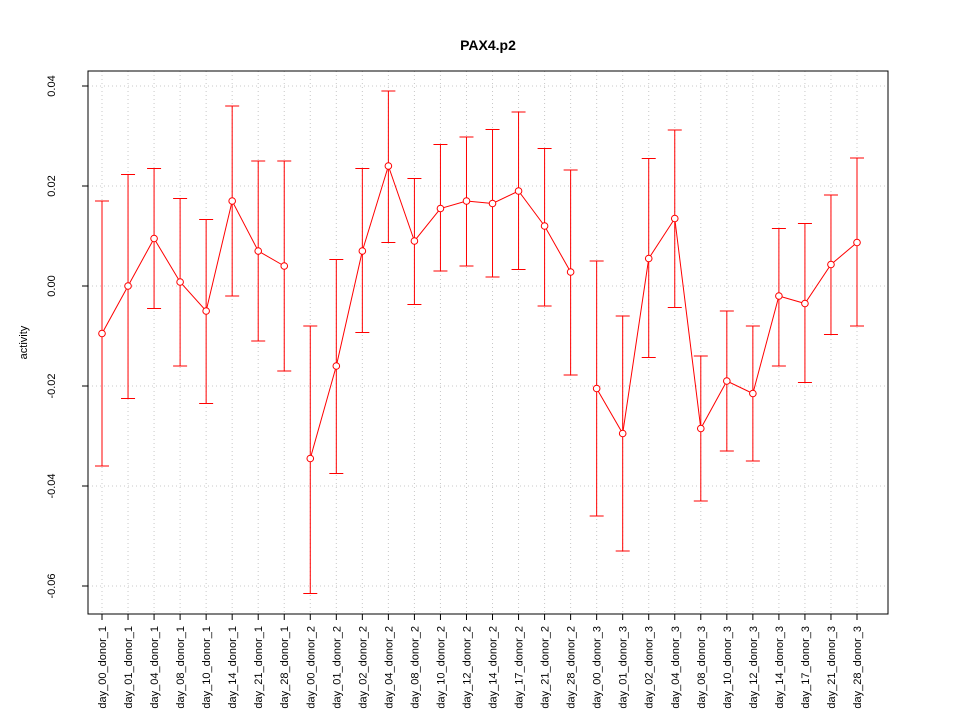 The image size is (960, 720). I want to click on x-tick-label: day_17_donor_2, so click(520, 667).